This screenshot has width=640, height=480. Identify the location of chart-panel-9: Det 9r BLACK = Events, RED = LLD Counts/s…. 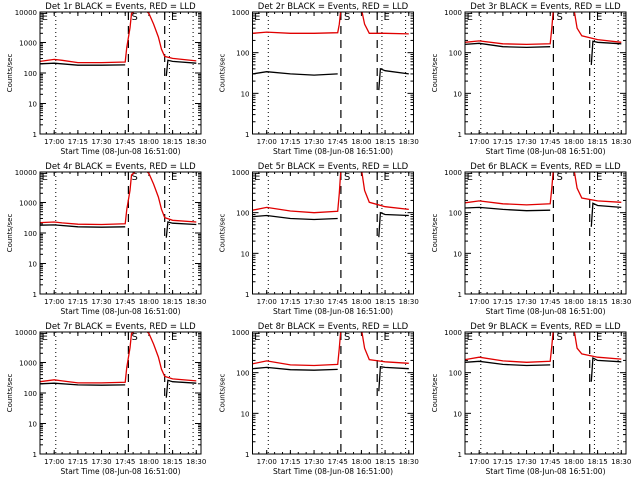
(531, 399).